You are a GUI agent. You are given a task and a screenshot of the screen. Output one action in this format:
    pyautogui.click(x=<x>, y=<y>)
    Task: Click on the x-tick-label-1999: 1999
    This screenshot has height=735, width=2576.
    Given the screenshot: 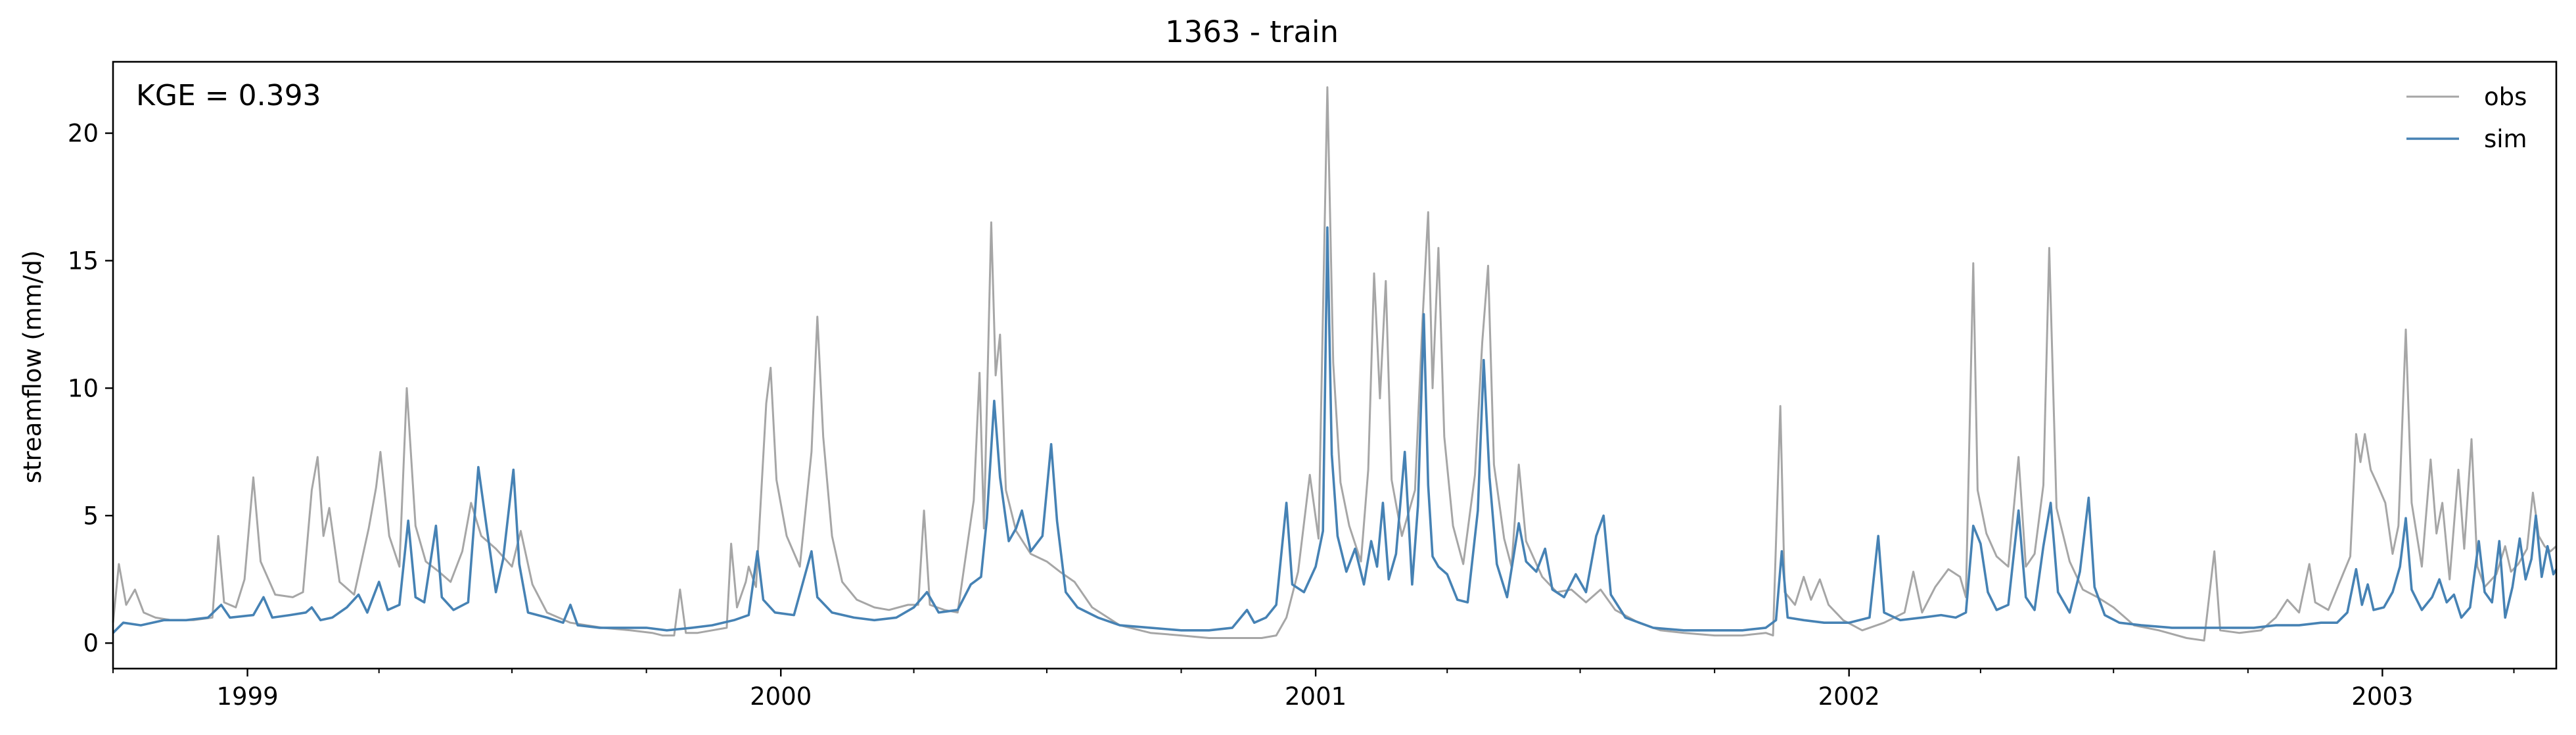 What is the action you would take?
    pyautogui.click(x=247, y=696)
    